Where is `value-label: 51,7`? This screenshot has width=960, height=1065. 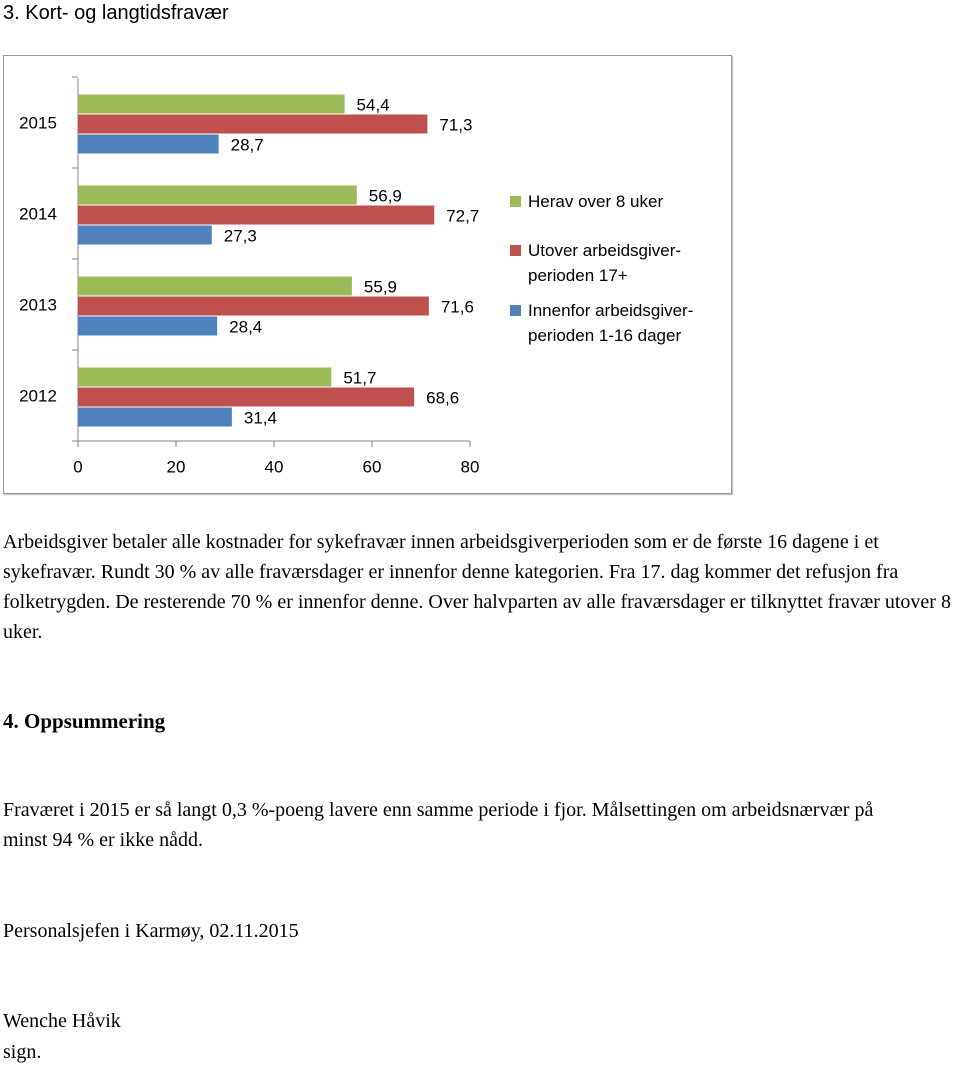 value-label: 51,7 is located at coordinates (359, 377).